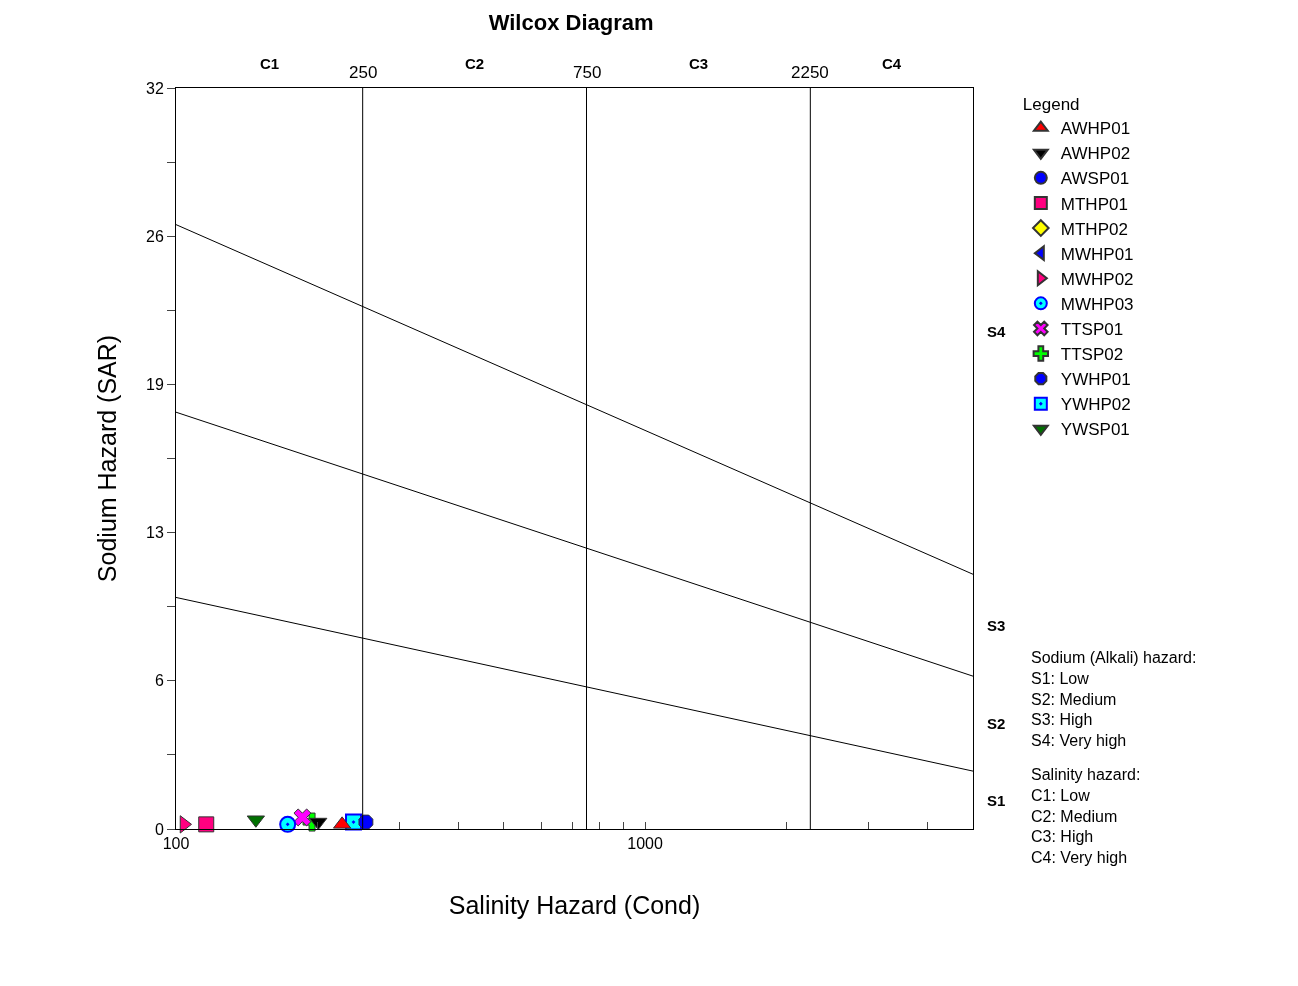 This screenshot has height=986, width=1298. I want to click on y-axis-title: Sodium Hazard (SAR), so click(107, 458).